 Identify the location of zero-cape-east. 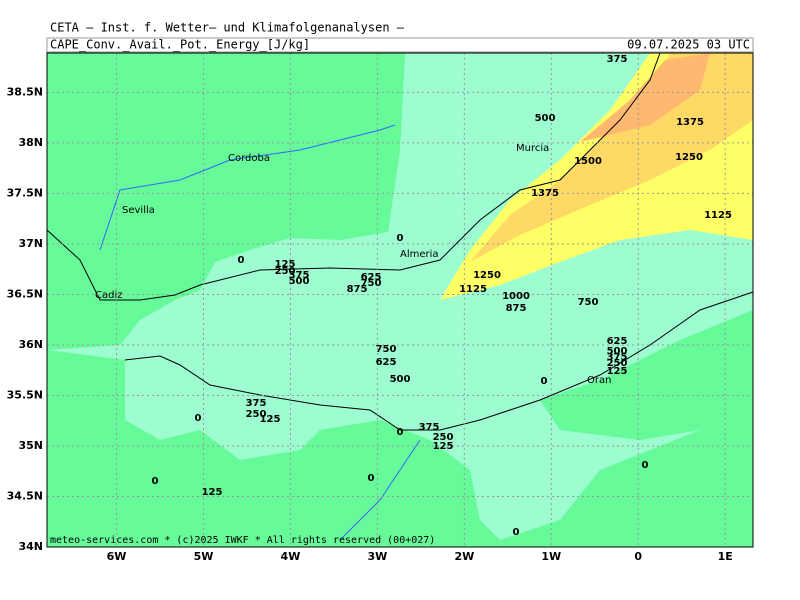
(646, 375).